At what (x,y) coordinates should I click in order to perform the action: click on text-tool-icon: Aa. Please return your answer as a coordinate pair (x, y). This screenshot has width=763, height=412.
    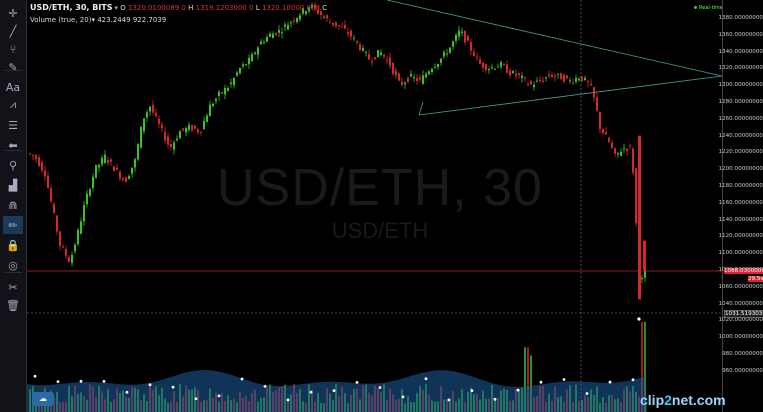
    Looking at the image, I should click on (13, 87).